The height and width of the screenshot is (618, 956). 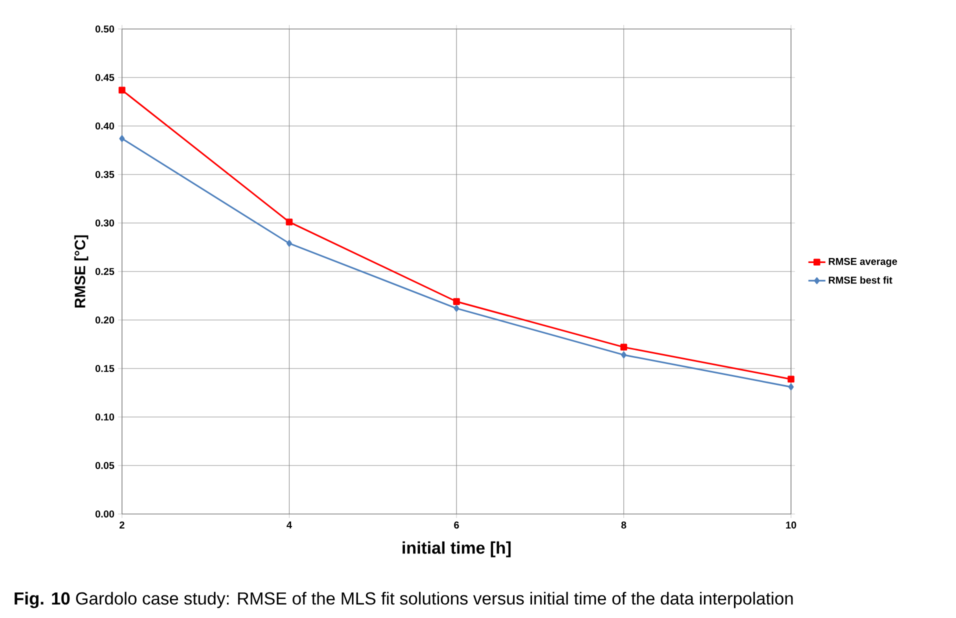 What do you see at coordinates (863, 262) in the screenshot?
I see `legend-label: RMSE average` at bounding box center [863, 262].